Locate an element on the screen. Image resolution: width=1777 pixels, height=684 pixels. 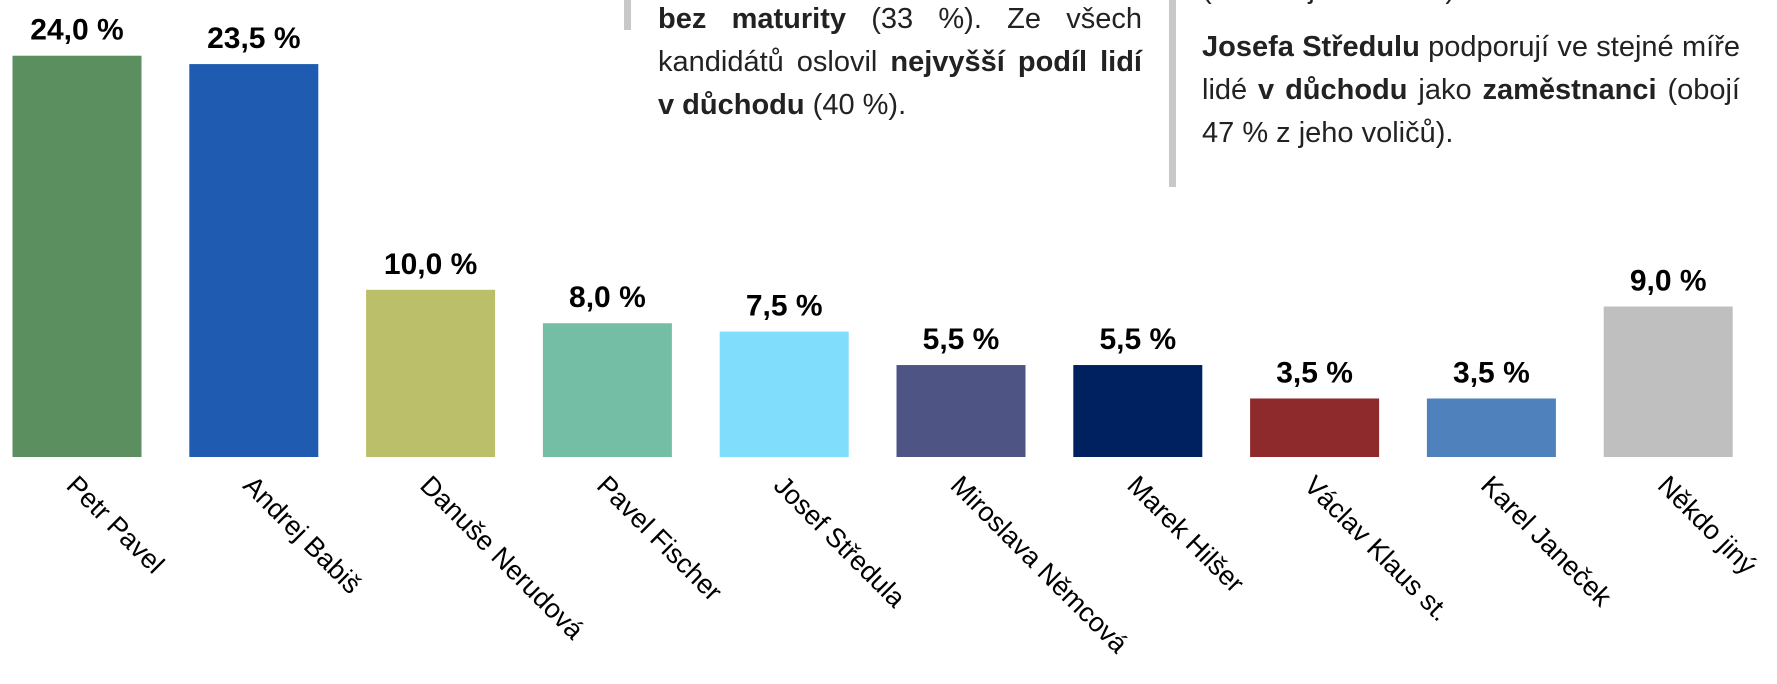
note-paragraph: (41 % z jeho voličů). is located at coordinates (1471, 5).